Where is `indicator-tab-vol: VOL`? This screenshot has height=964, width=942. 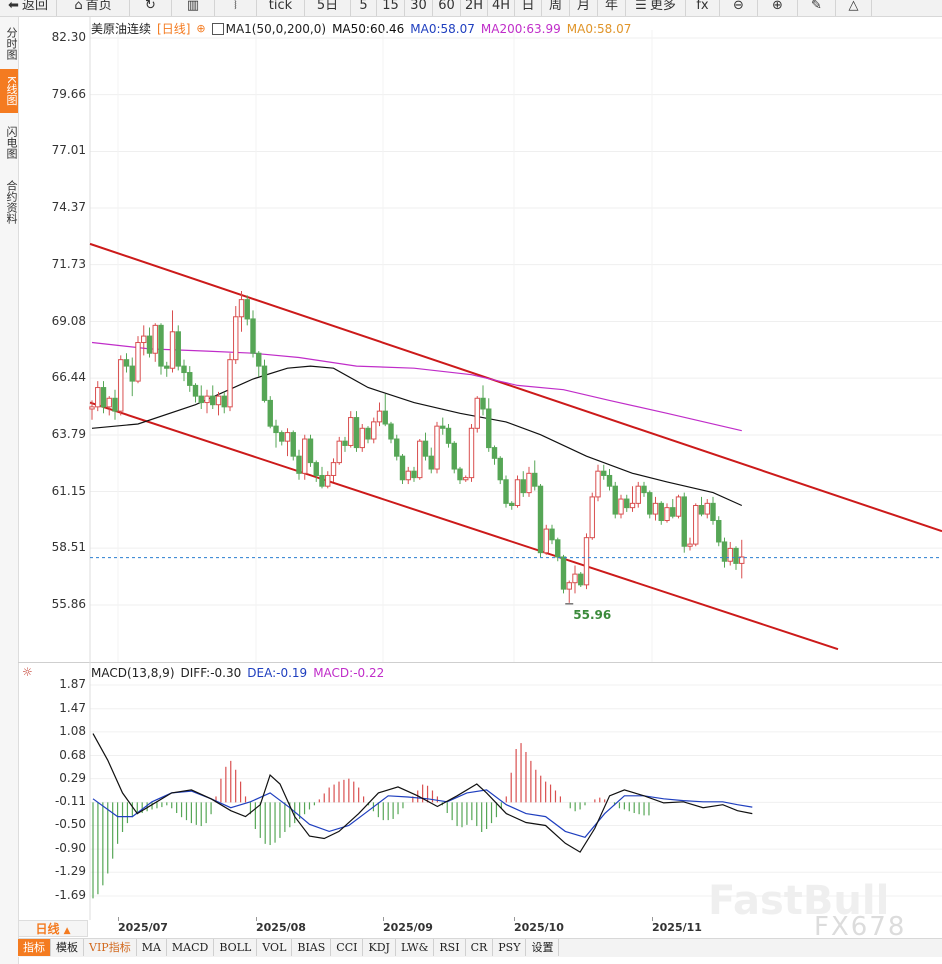
indicator-tab-vol: VOL is located at coordinates (275, 947).